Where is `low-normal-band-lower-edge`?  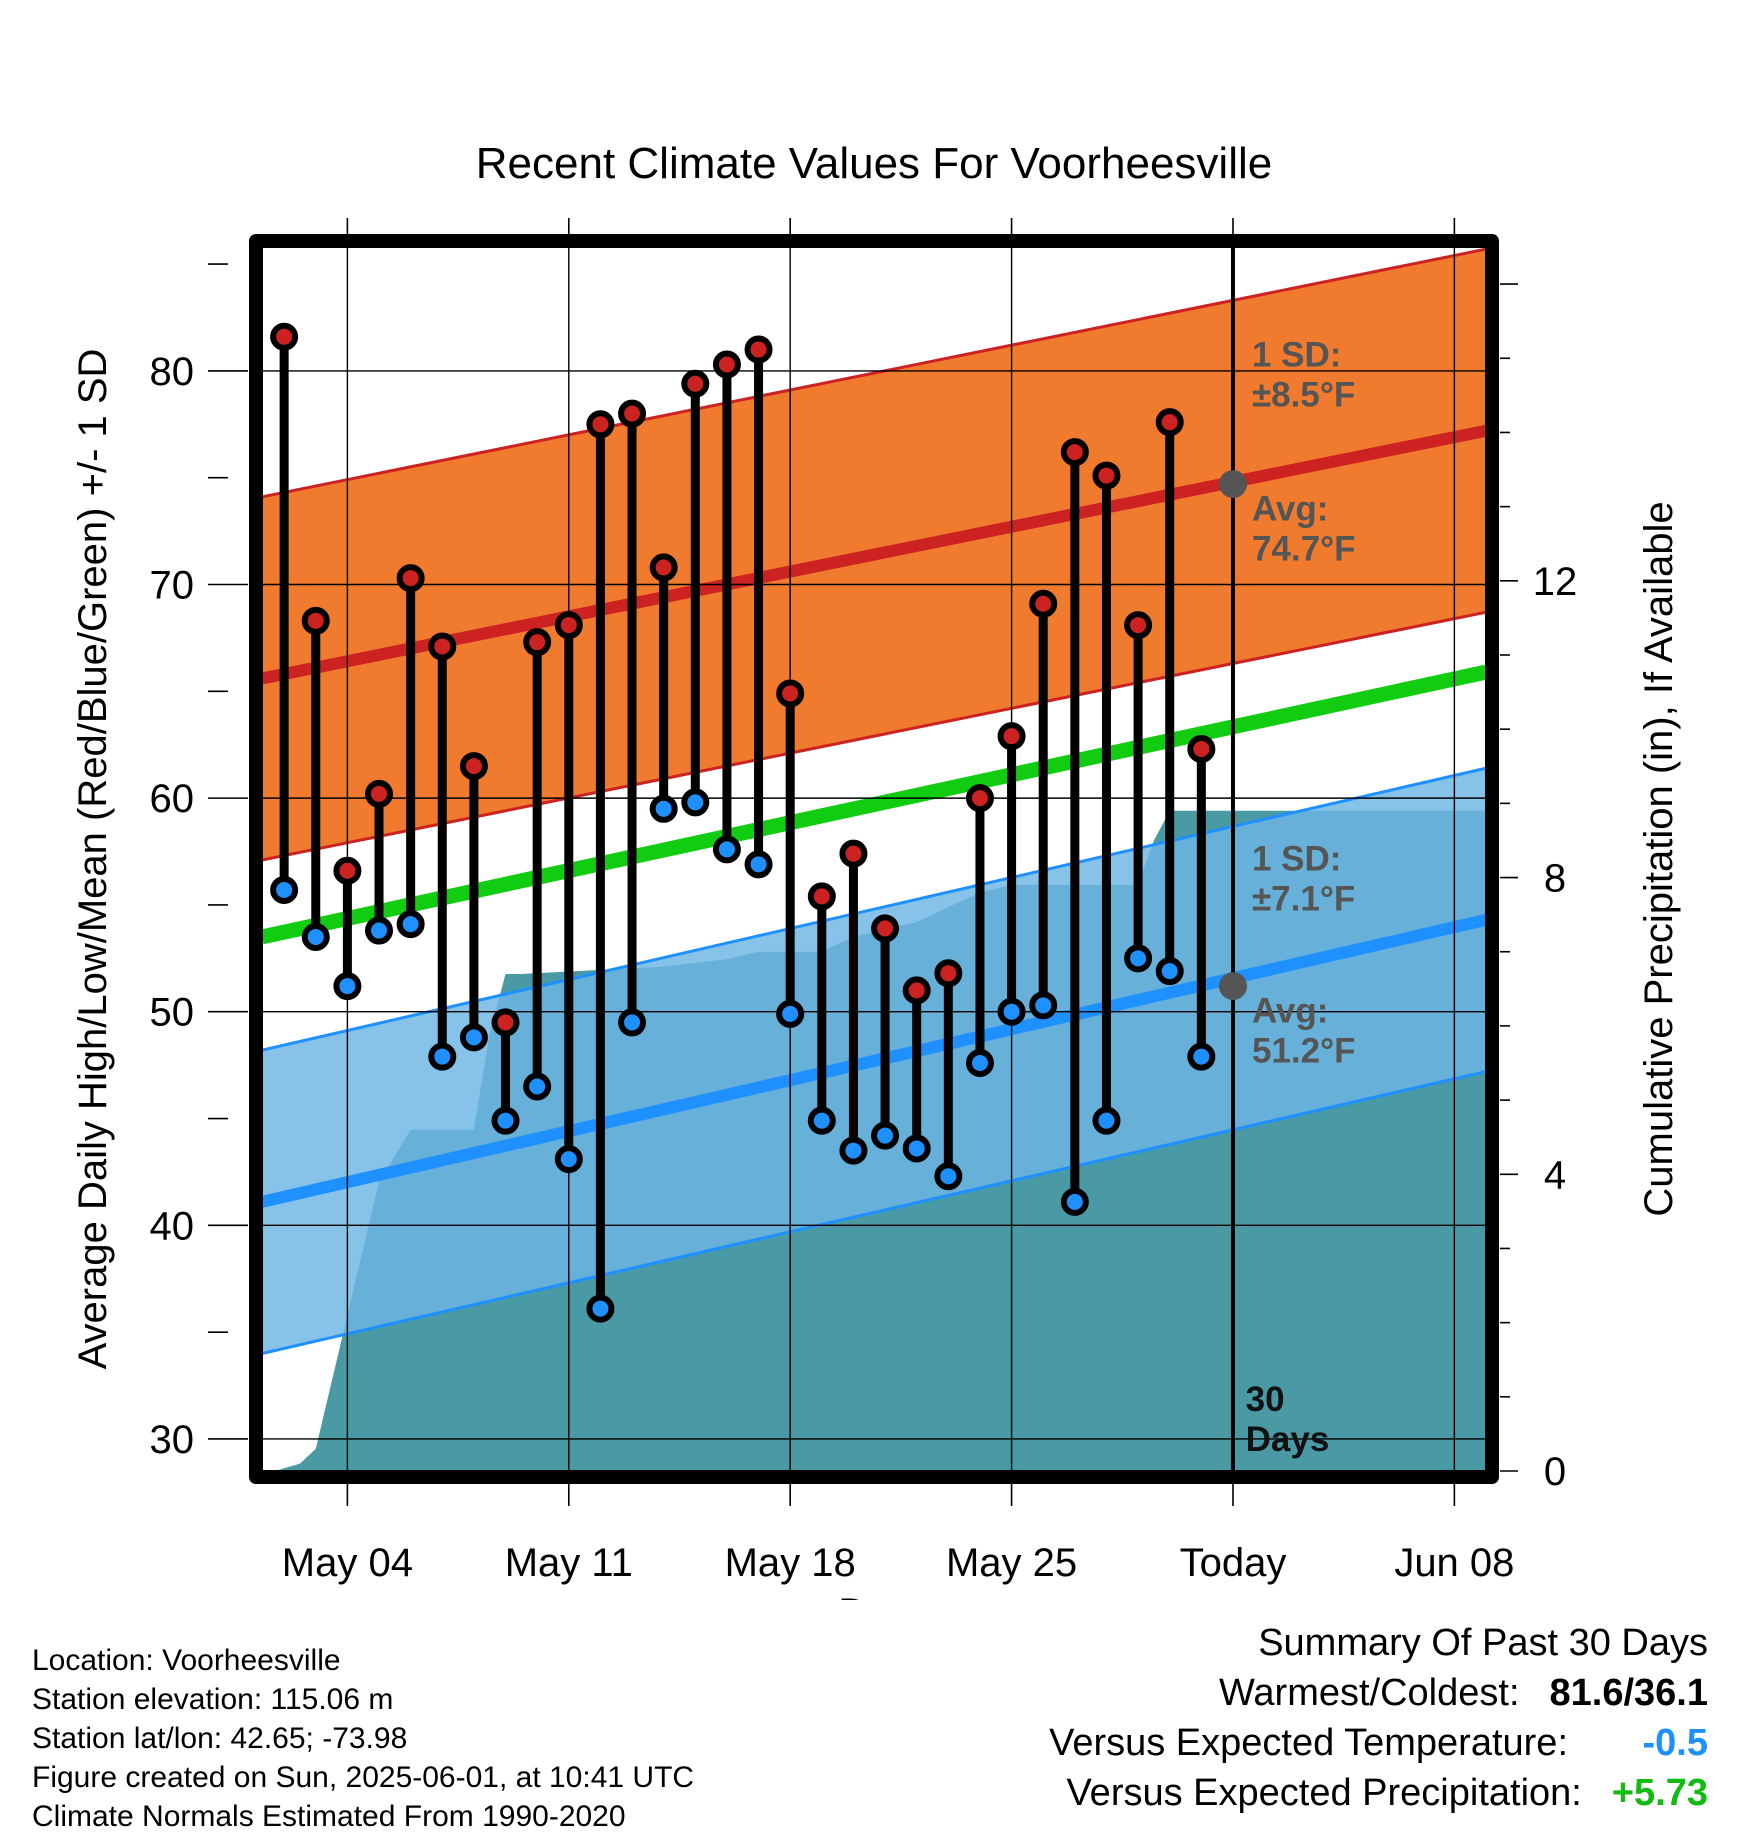 low-normal-band-lower-edge is located at coordinates (874, 1212).